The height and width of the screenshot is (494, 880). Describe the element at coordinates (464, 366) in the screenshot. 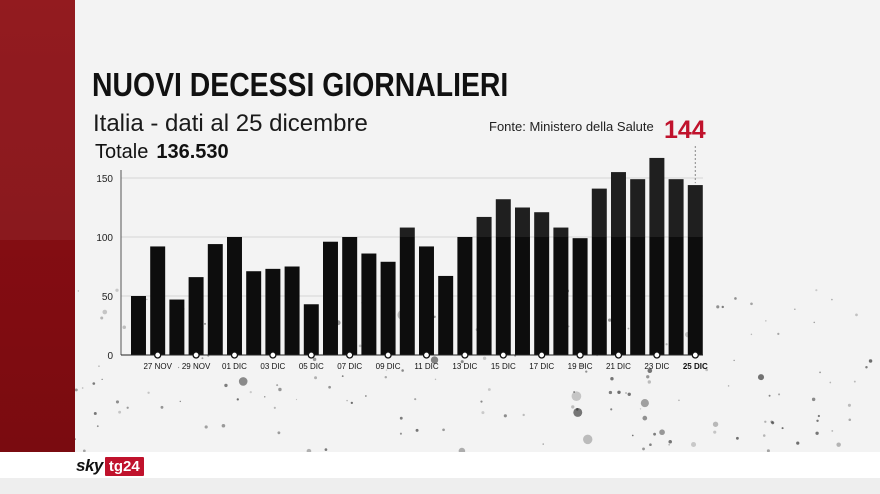

I see `x-tick-label: 13 DIC` at that location.